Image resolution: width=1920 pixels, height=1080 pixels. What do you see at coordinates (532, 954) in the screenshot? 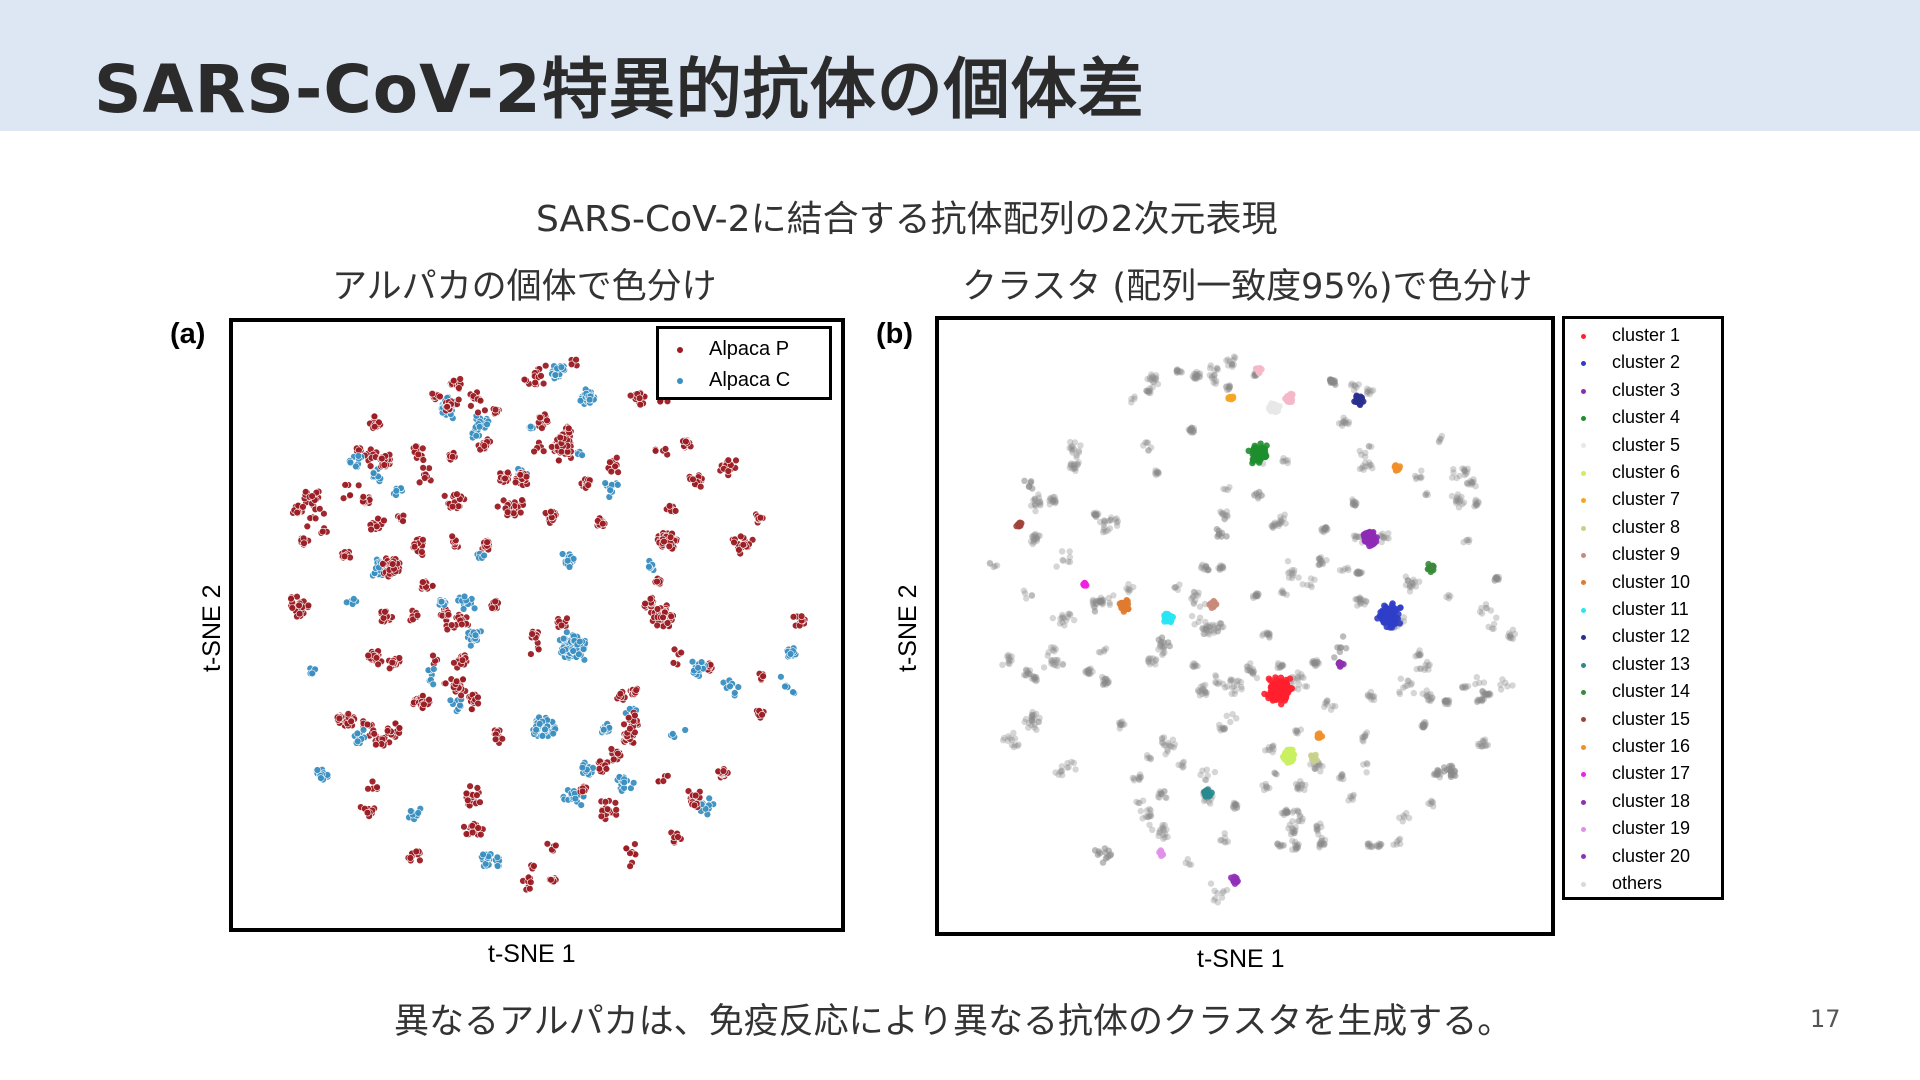
I see `x-axis-label-a: t-SNE 1` at bounding box center [532, 954].